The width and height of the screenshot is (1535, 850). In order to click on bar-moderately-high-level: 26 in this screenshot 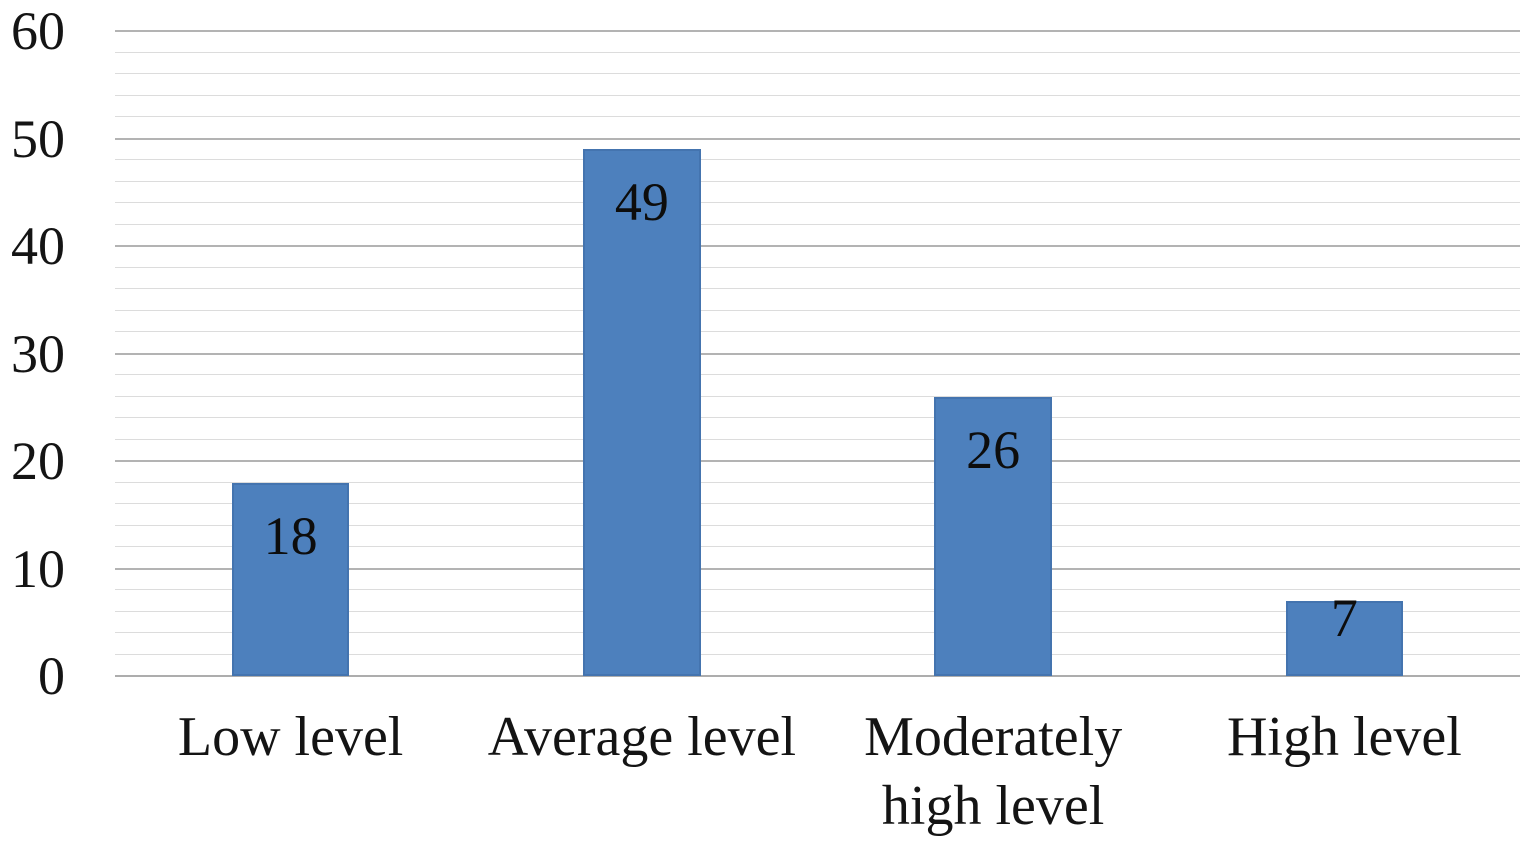, I will do `click(993, 536)`.